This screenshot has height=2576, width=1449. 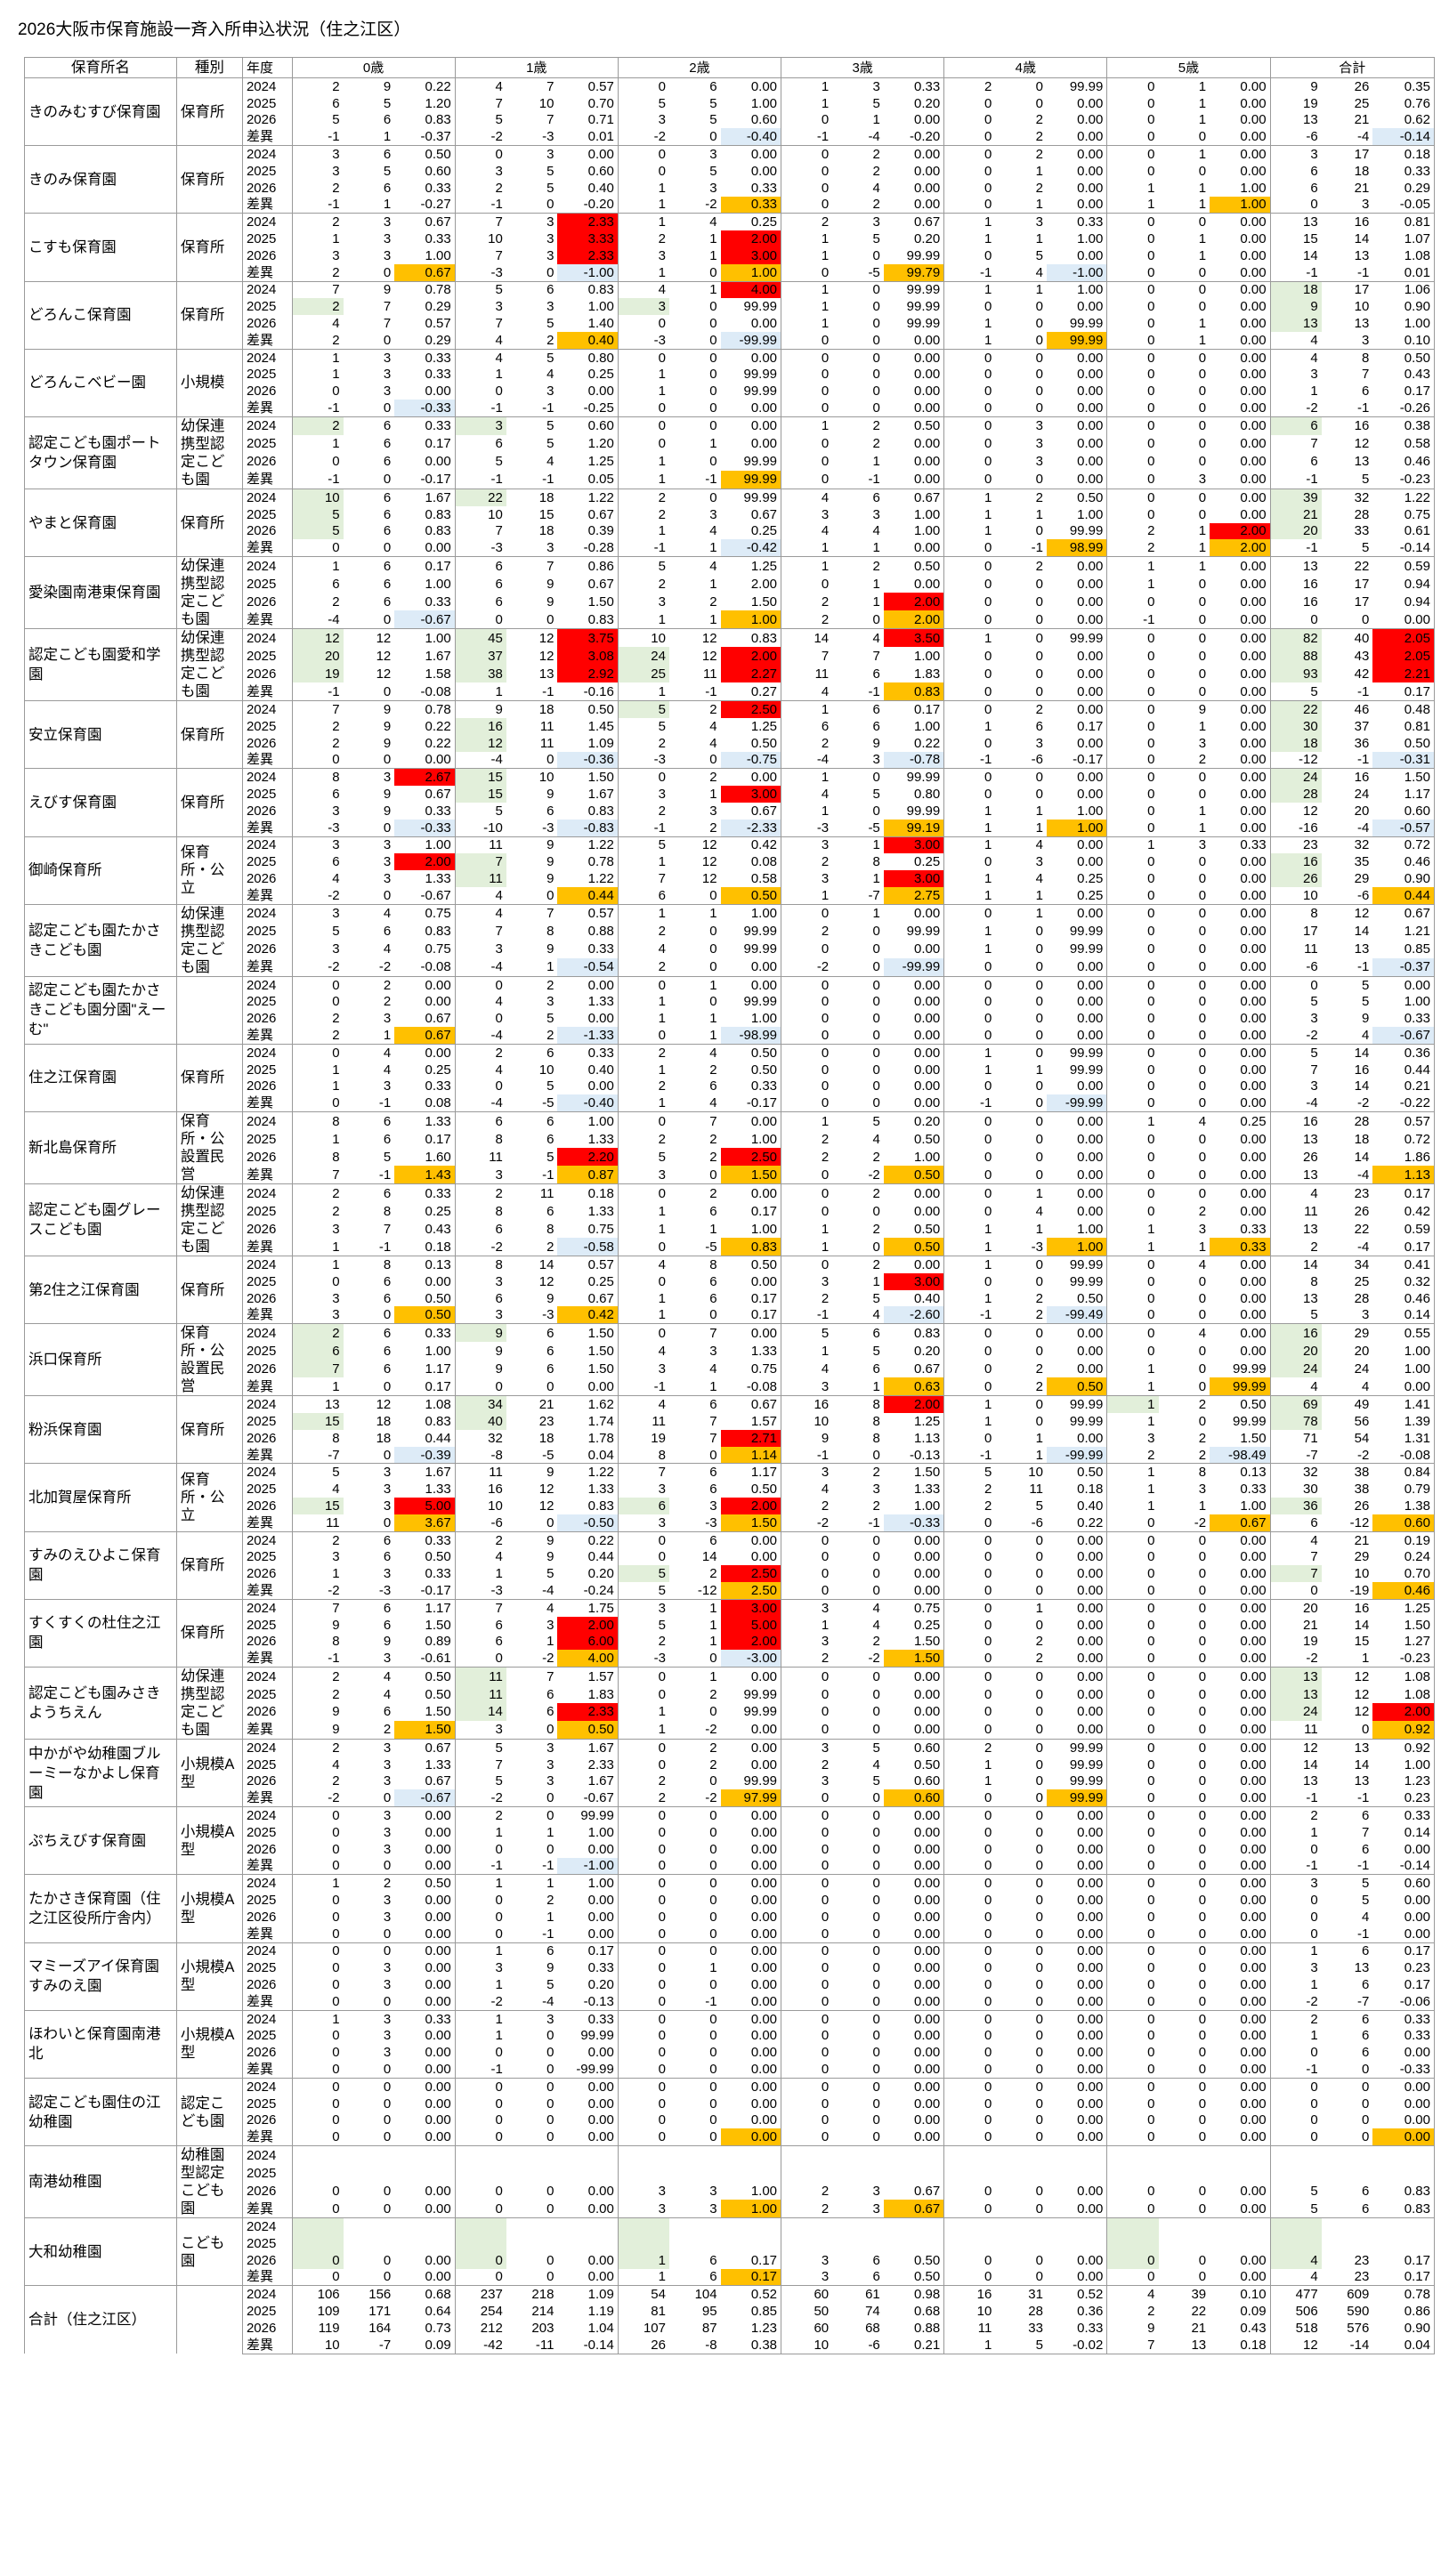 I want to click on ratio-cell: 0.29, so click(x=438, y=307).